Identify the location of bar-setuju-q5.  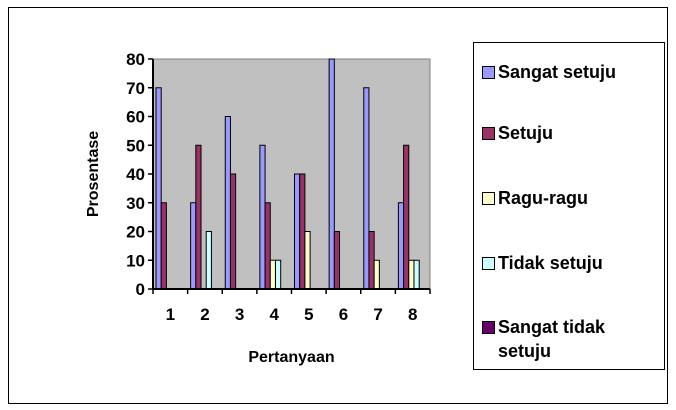
(302, 231).